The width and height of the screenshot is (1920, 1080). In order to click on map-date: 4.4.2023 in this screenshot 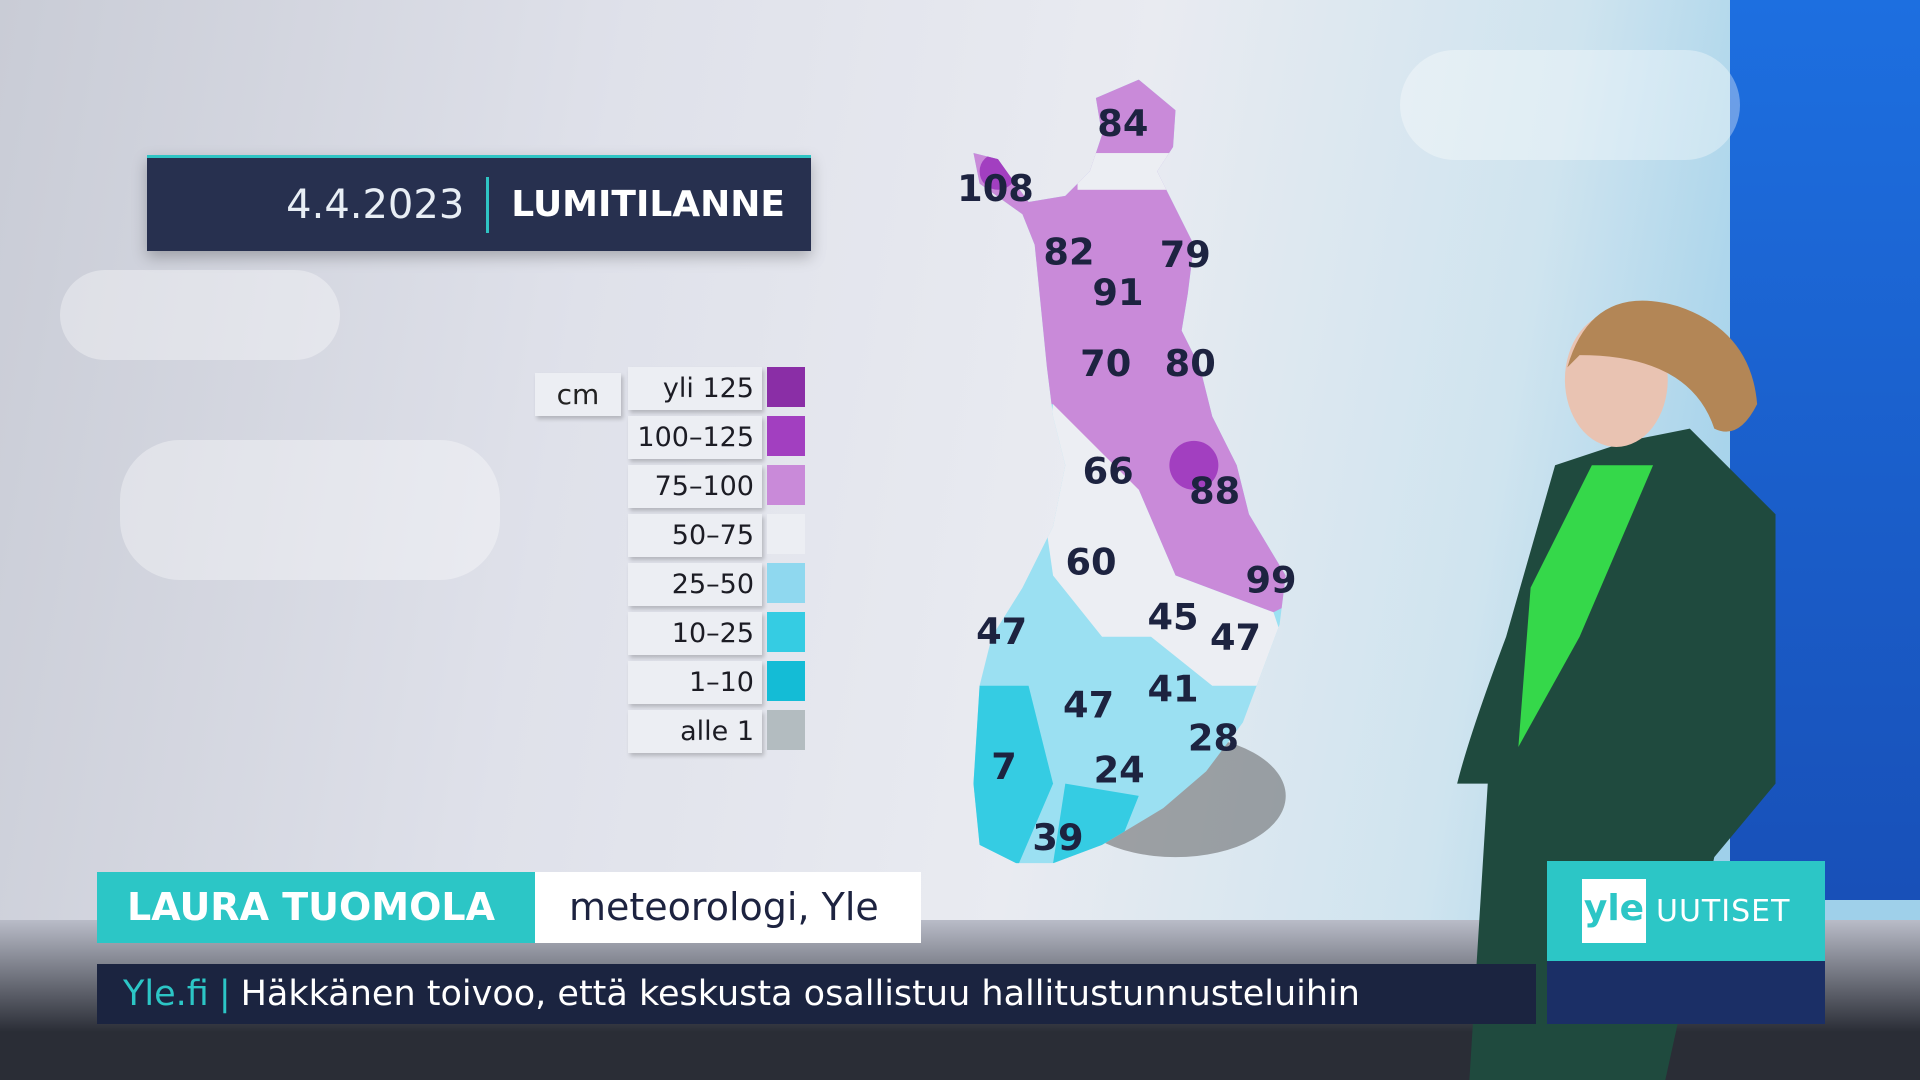, I will do `click(375, 204)`.